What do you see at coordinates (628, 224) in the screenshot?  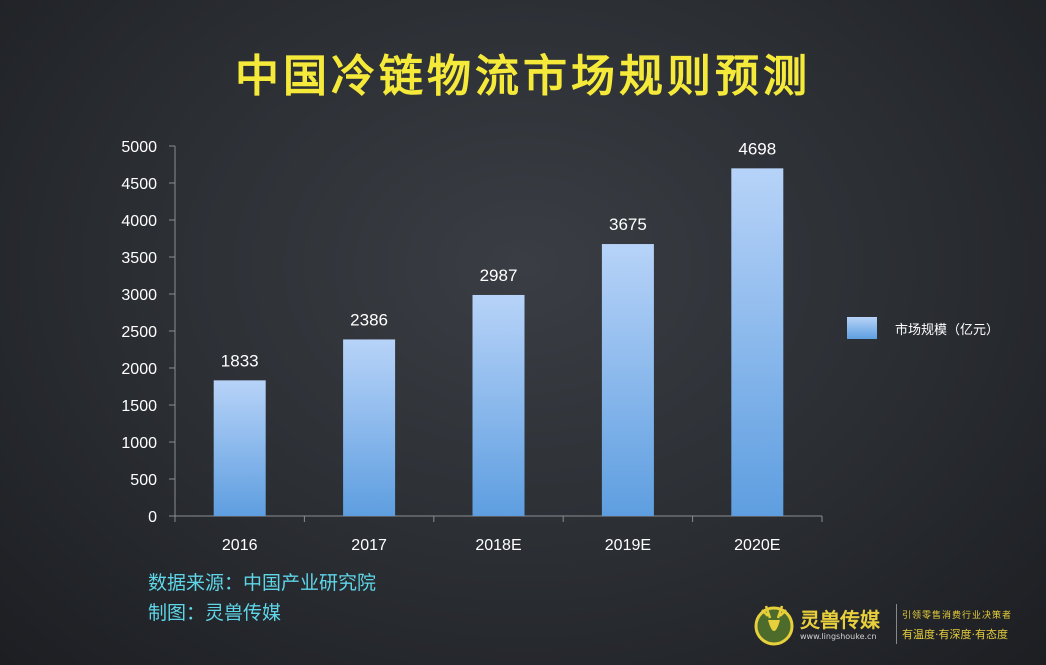 I see `data-label-2019E: 3675` at bounding box center [628, 224].